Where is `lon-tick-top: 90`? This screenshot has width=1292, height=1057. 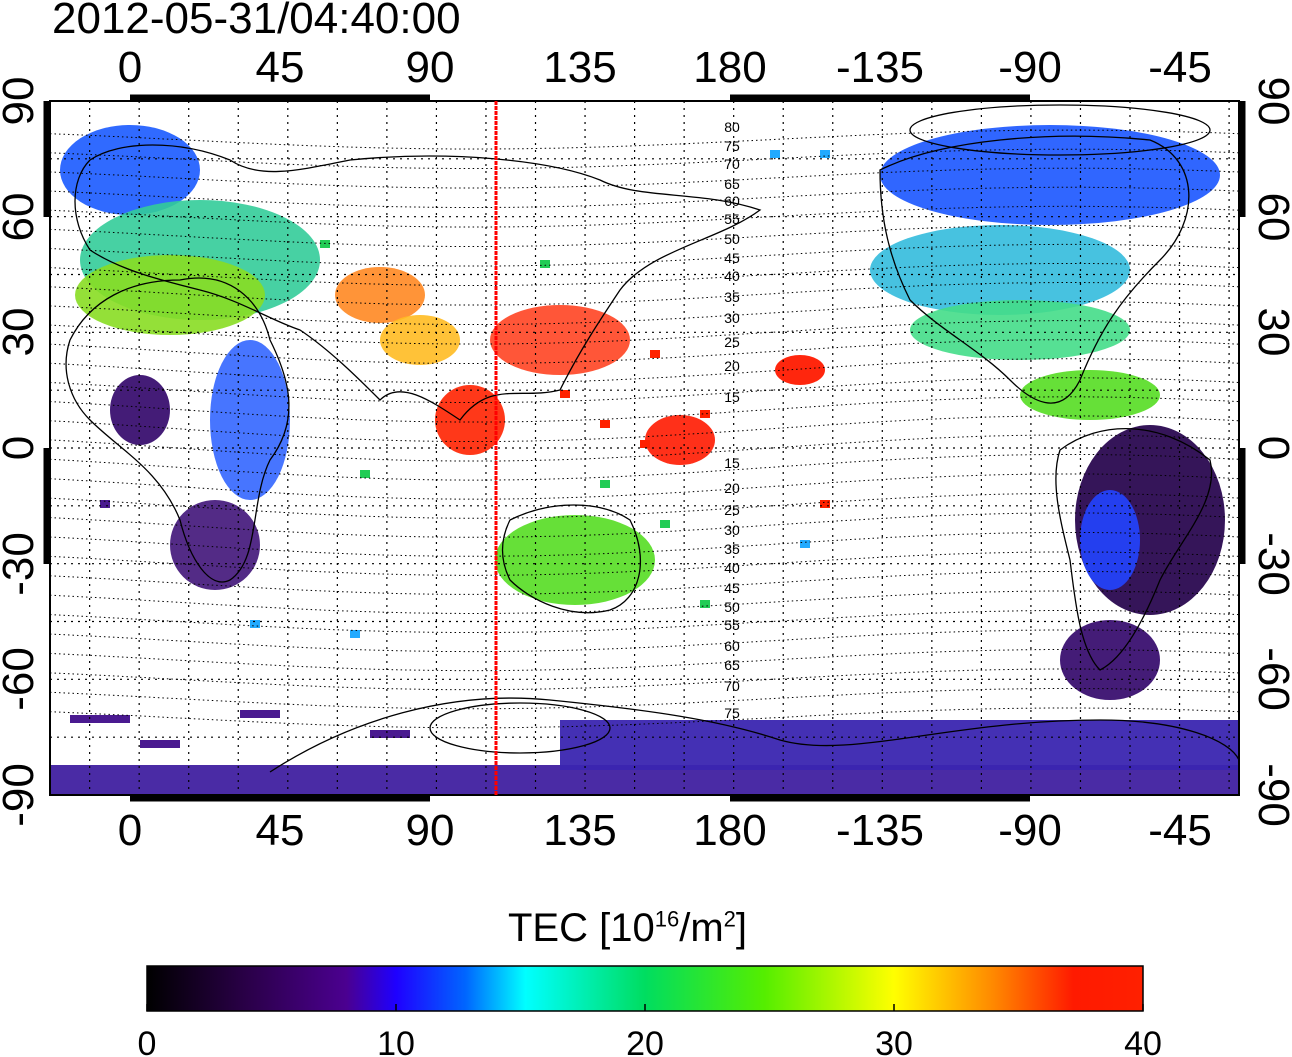 lon-tick-top: 90 is located at coordinates (430, 67).